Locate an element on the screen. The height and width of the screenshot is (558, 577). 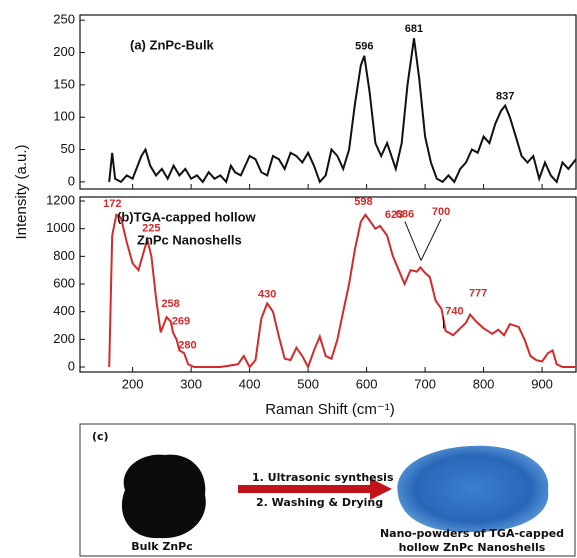
y-tick-label: 150 is located at coordinates (64, 83).